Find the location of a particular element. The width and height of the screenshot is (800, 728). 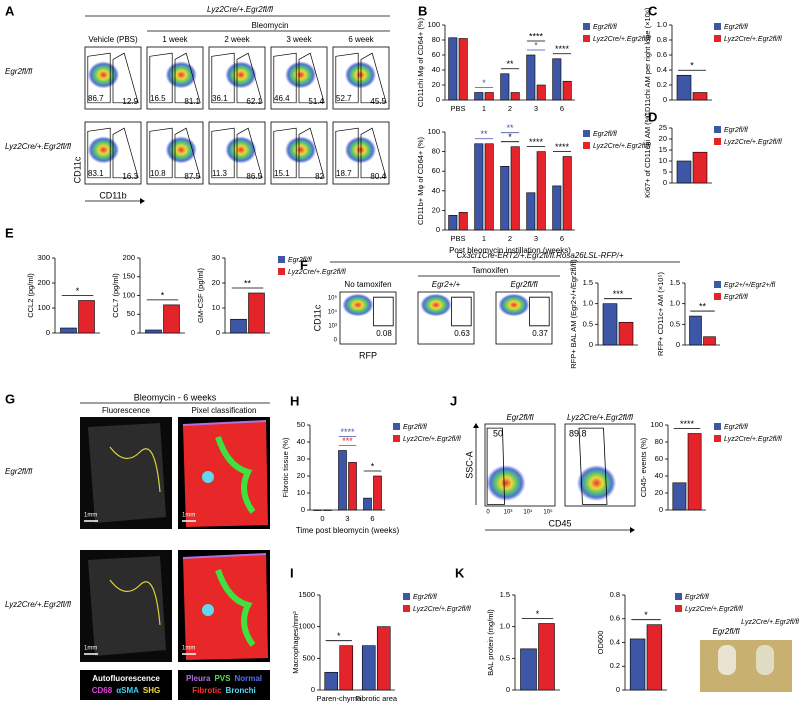

gate-value: 10.8 is located at coordinates (158, 173).